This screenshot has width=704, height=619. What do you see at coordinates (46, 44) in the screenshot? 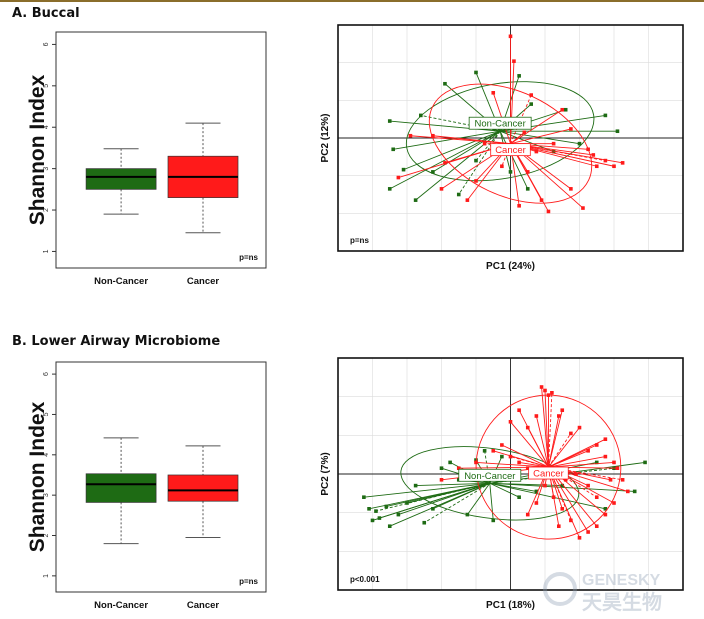
I see `y-tick-label: 6` at bounding box center [46, 44].